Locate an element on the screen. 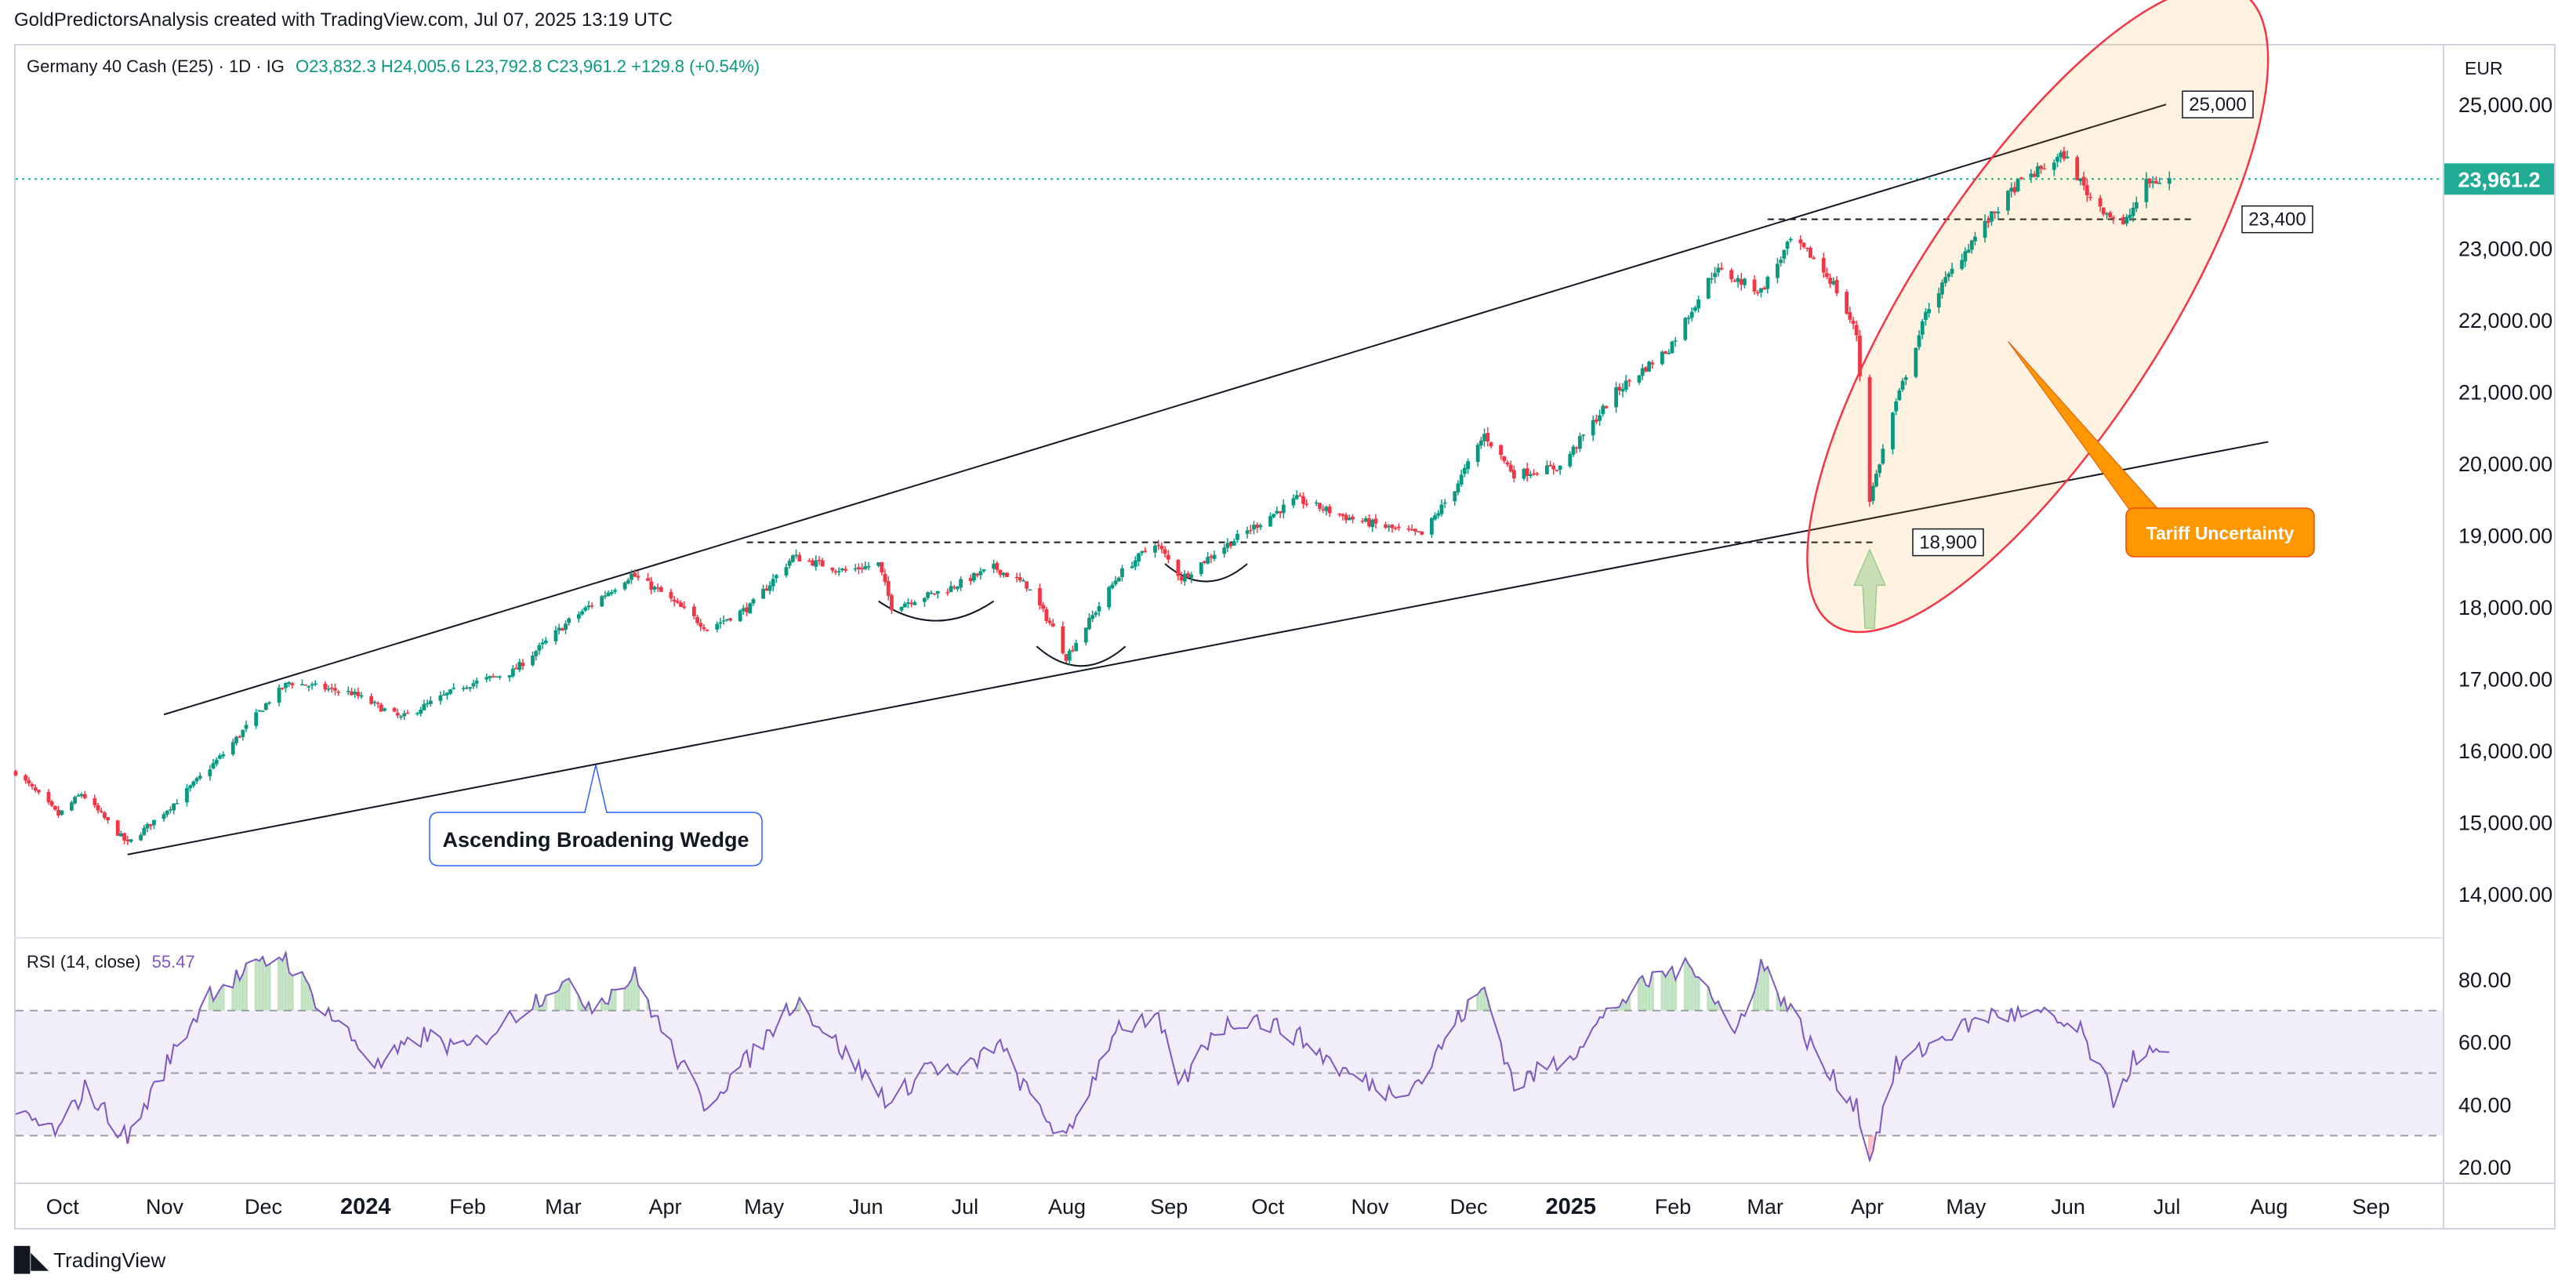 The height and width of the screenshot is (1286, 2576). highlight-ellipse is located at coordinates (2038, 317).